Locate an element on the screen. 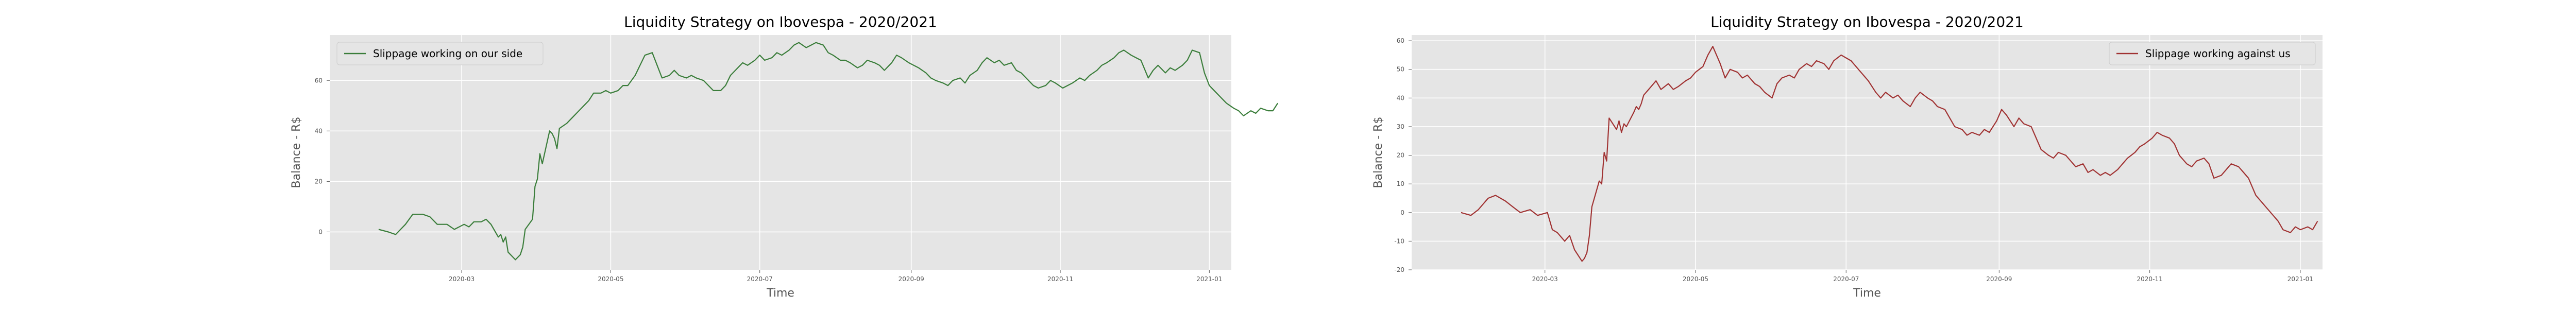  legend: Slippage working on our side is located at coordinates (440, 53).